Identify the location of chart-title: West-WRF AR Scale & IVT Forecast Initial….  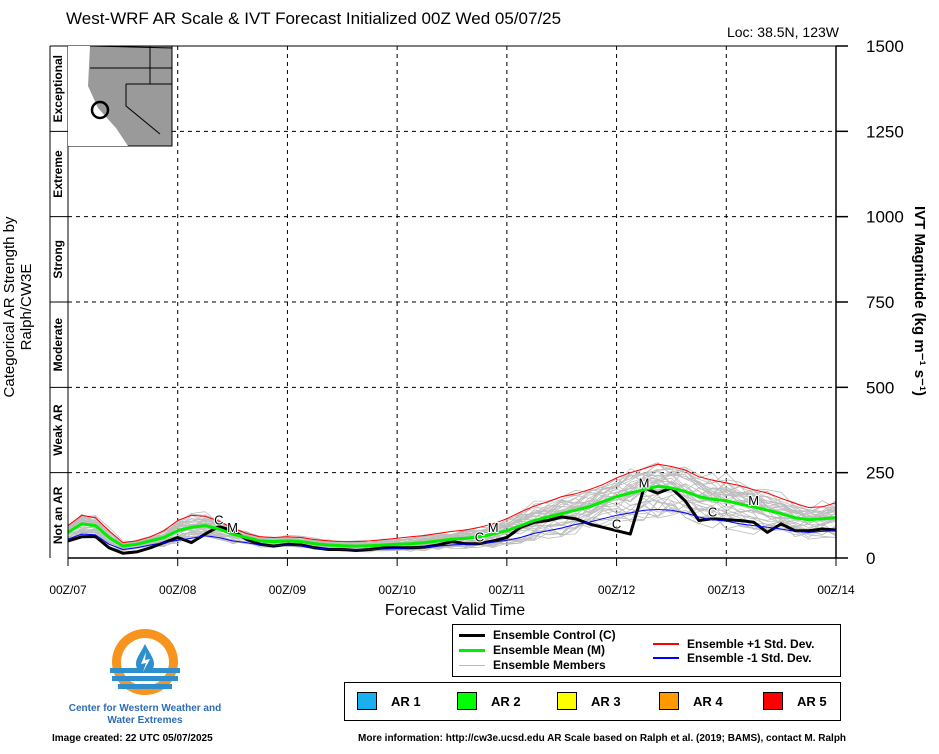
(314, 18).